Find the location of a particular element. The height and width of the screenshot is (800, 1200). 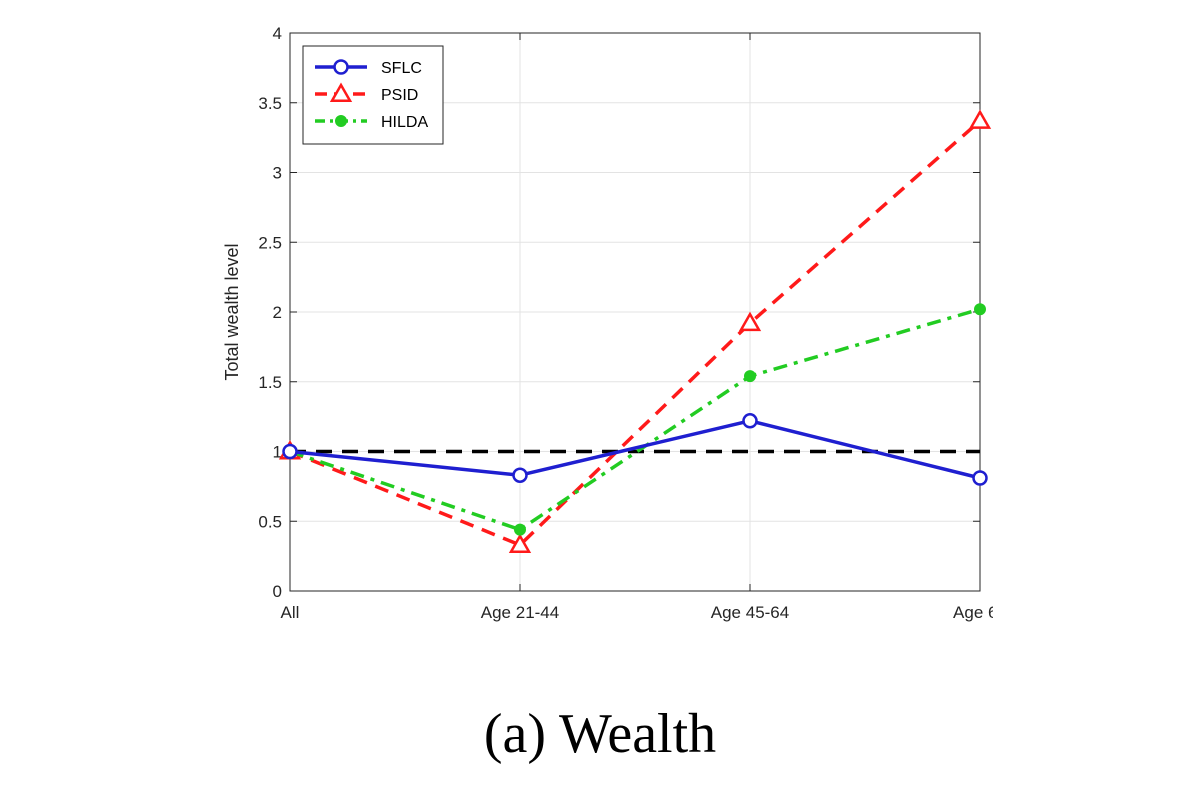

y-tick-label: 0.5 is located at coordinates (270, 521).